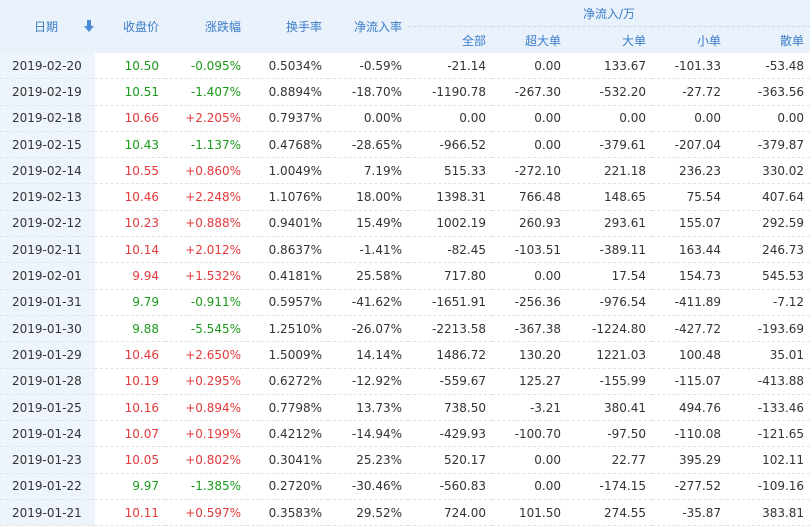  What do you see at coordinates (130, 224) in the screenshot?
I see `table-cell: 10.23` at bounding box center [130, 224].